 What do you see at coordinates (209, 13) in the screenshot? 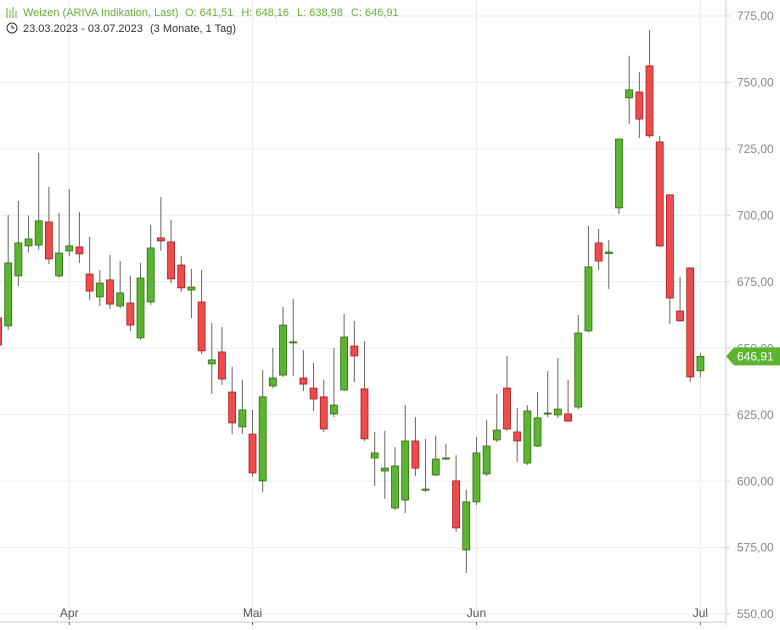
I see `header-stat: O: 641,51` at bounding box center [209, 13].